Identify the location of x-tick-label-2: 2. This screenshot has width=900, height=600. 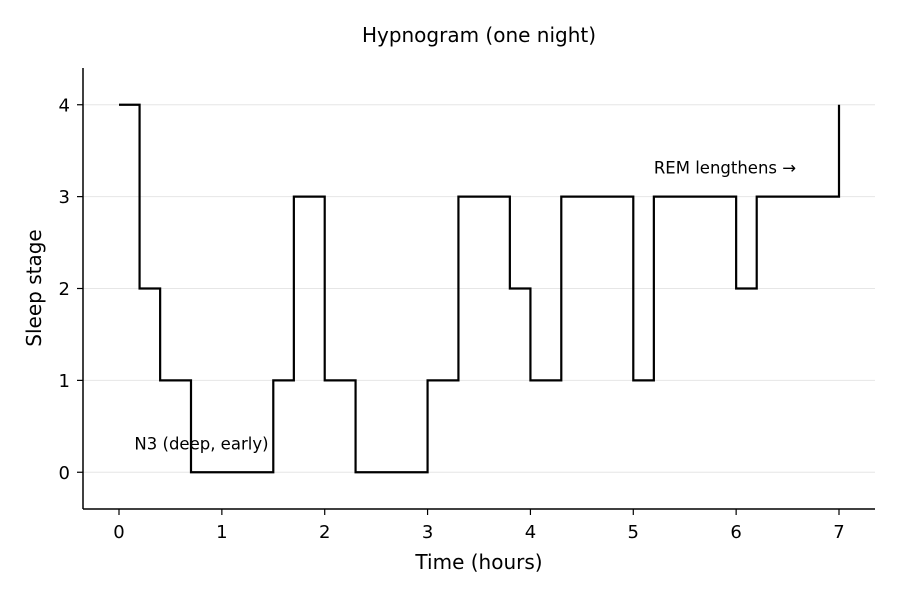
(324, 532).